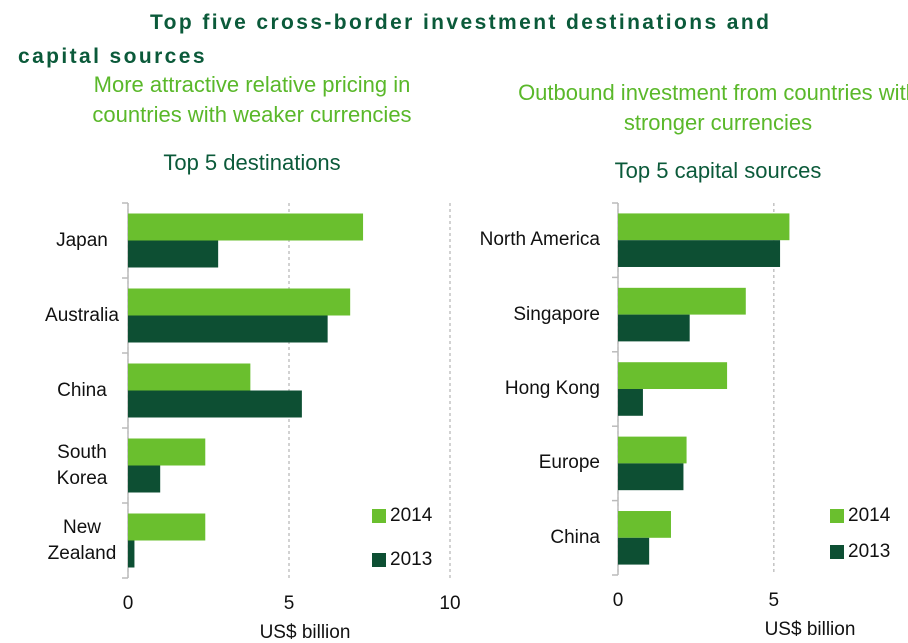 This screenshot has height=643, width=908. Describe the element at coordinates (82, 465) in the screenshot. I see `y-tick-label: South Korea` at that location.